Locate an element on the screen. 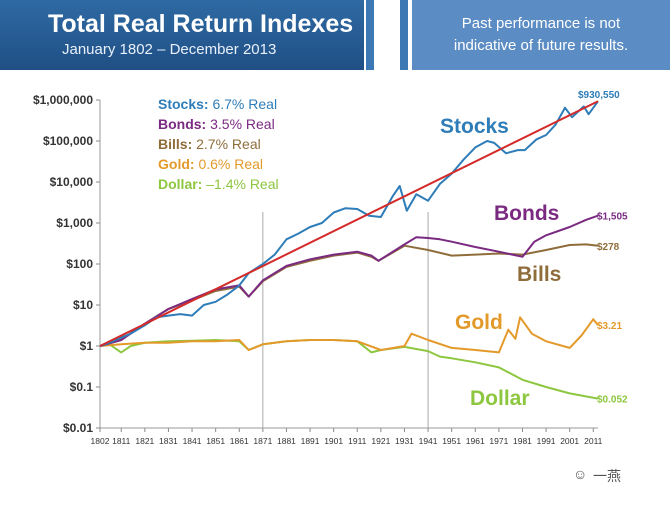 Image resolution: width=670 pixels, height=509 pixels. legend-value: 0.6% Real is located at coordinates (230, 164).